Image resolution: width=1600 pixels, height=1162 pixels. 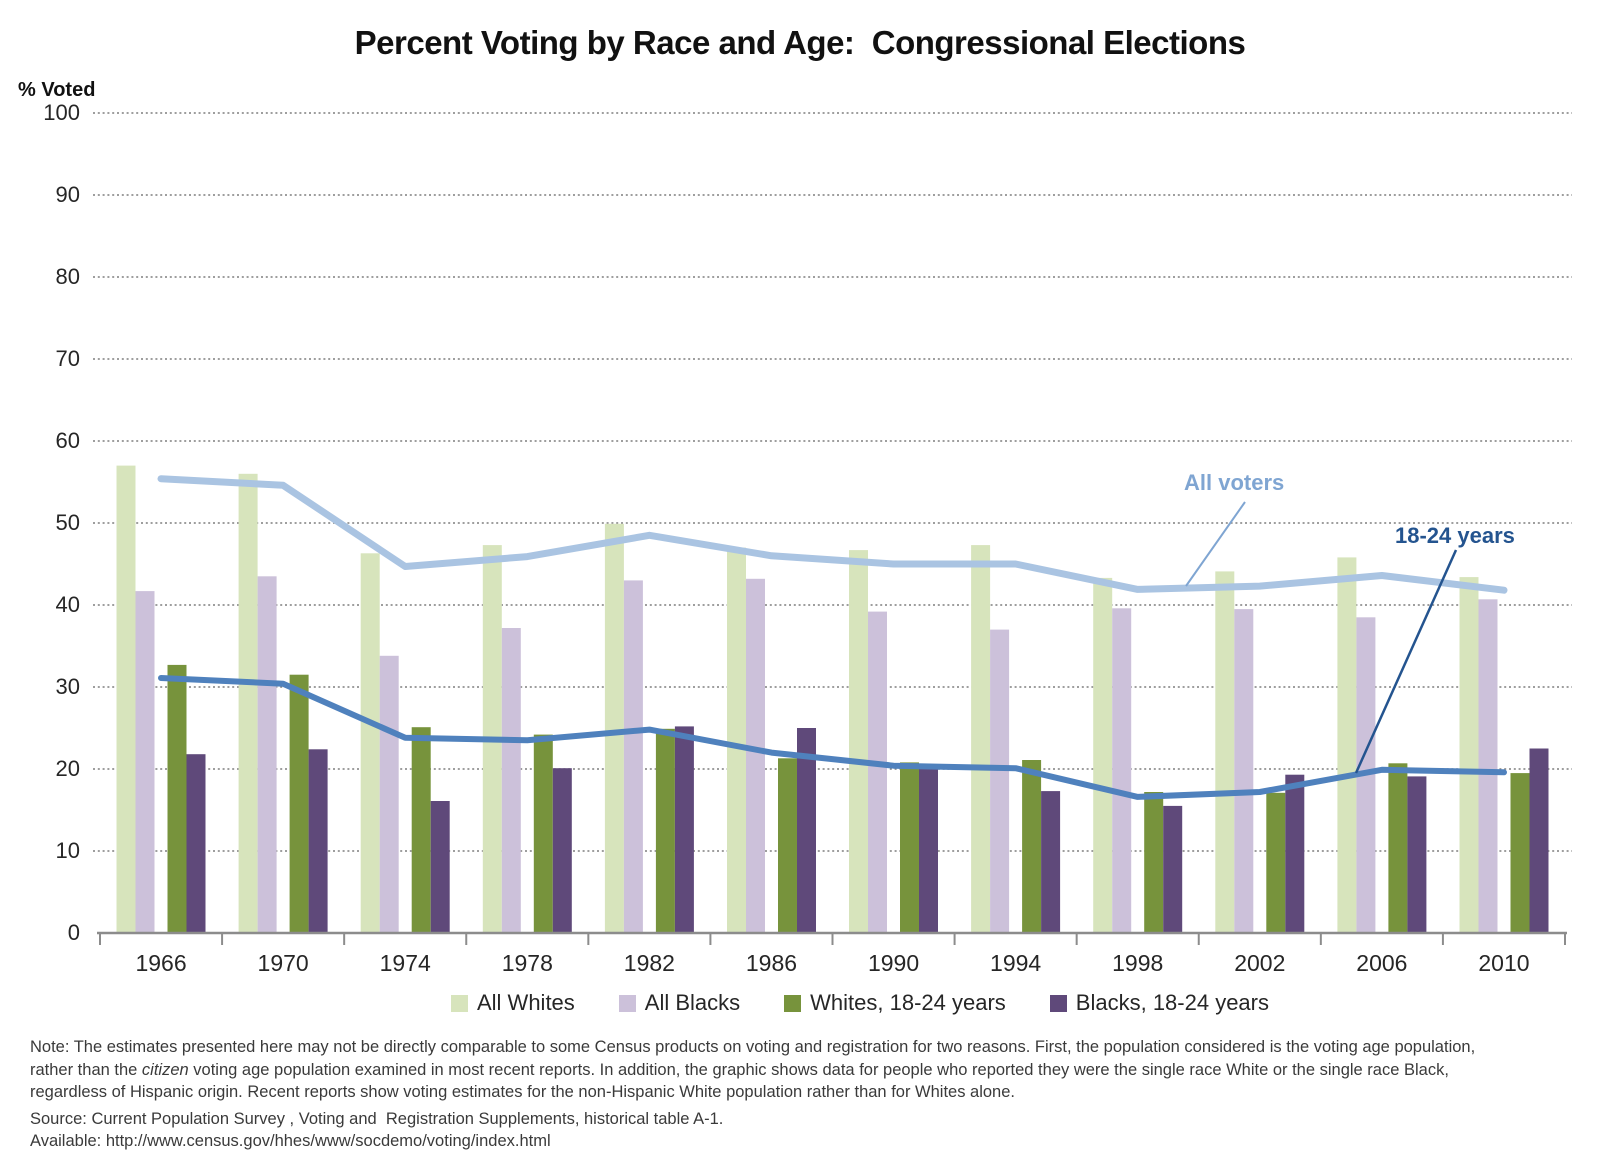 I want to click on y-tick-label-10: 10, so click(x=67, y=850).